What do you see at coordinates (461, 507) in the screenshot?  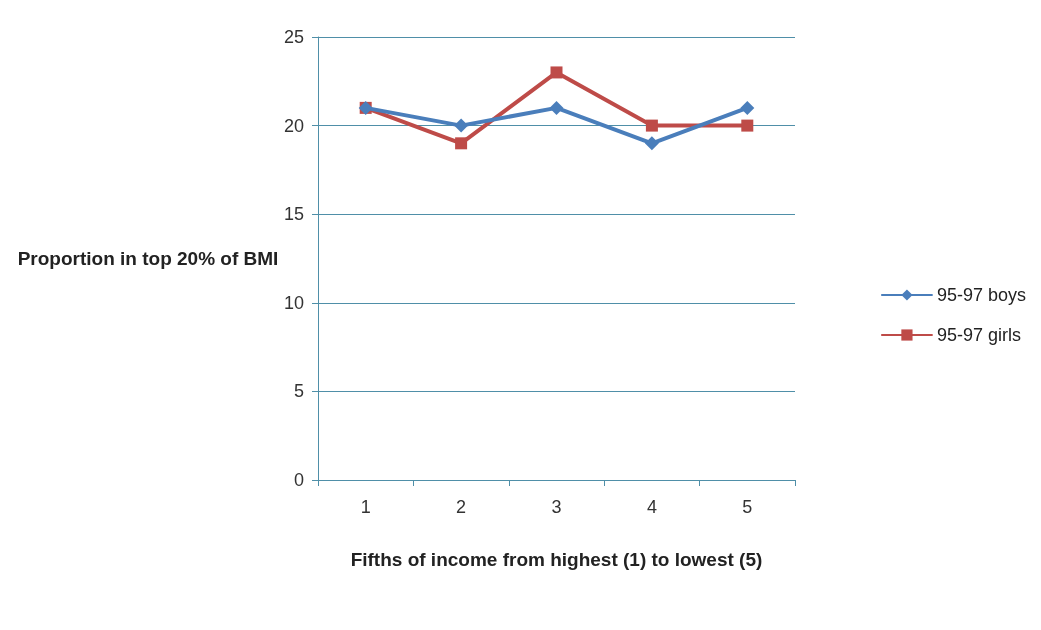 I see `x-tick-label: 2` at bounding box center [461, 507].